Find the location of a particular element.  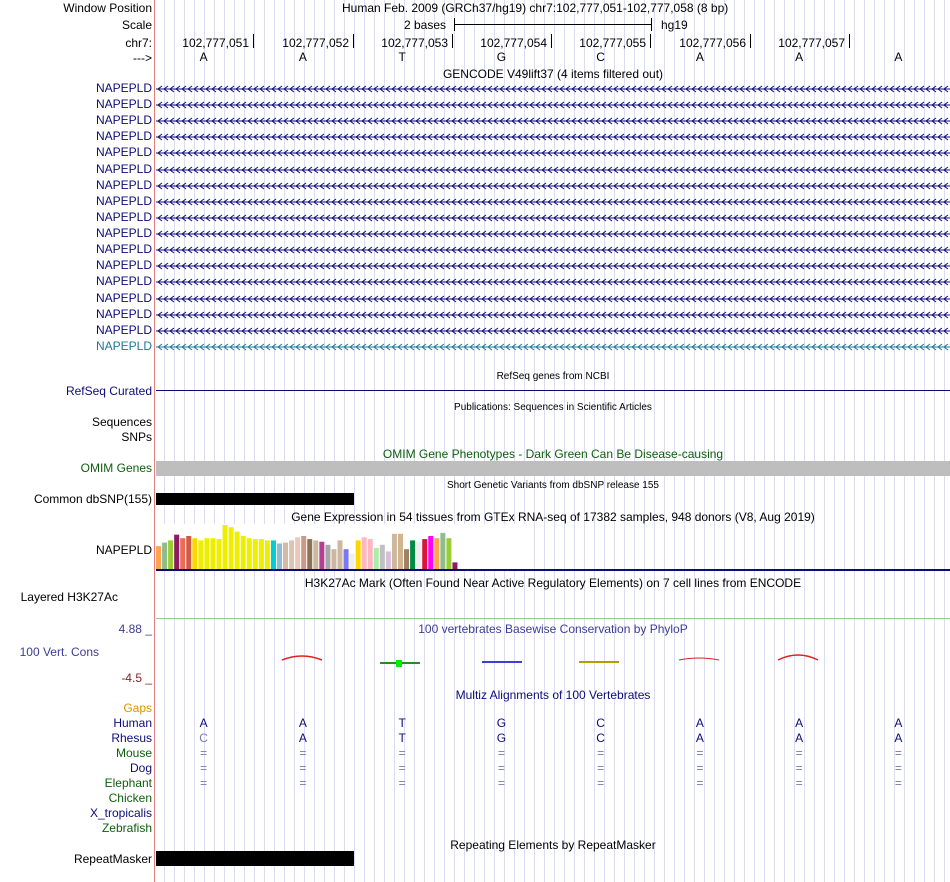

refseq-label: RefSeq Curated is located at coordinates (108, 391).